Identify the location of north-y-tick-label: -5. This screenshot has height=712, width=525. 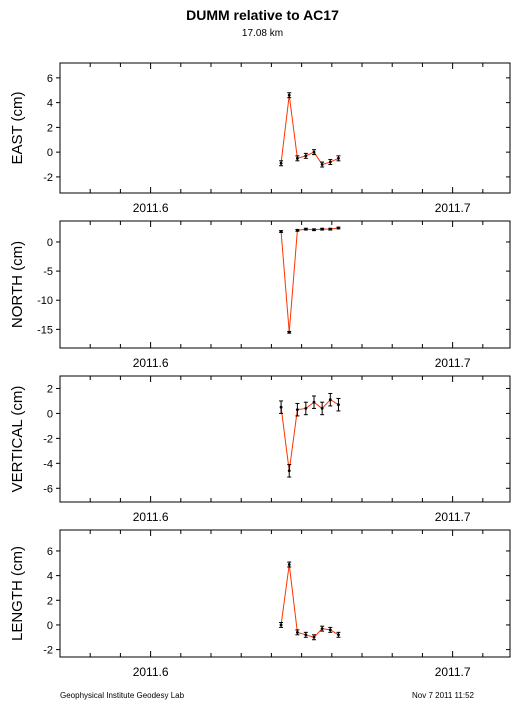
(48, 272).